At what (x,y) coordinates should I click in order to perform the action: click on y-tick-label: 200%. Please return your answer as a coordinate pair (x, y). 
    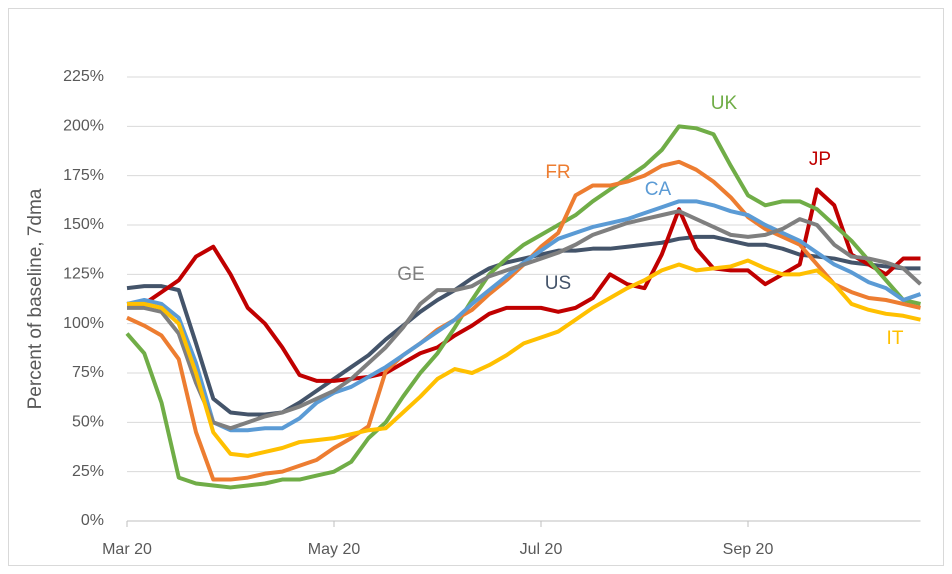
    Looking at the image, I should click on (83, 126).